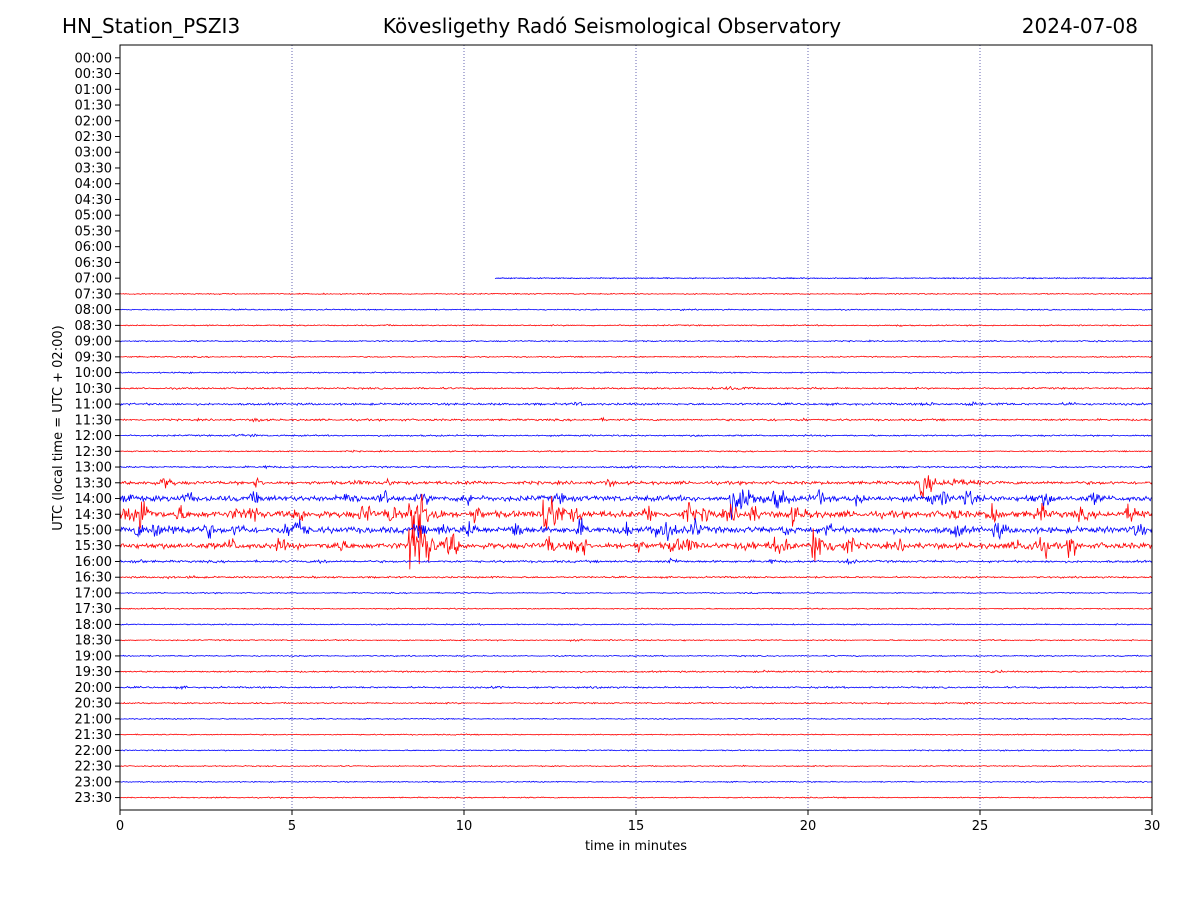 The image size is (1200, 900). What do you see at coordinates (93, 782) in the screenshot?
I see `y-tick-label: 23:00` at bounding box center [93, 782].